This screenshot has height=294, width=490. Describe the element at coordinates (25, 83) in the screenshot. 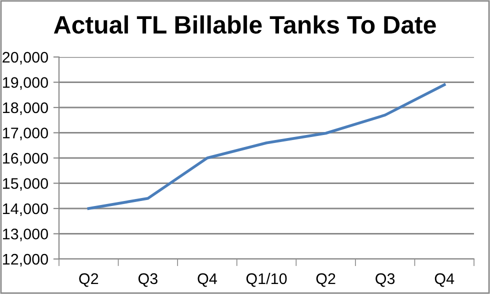

I see `y-tick-label: 19,000` at that location.